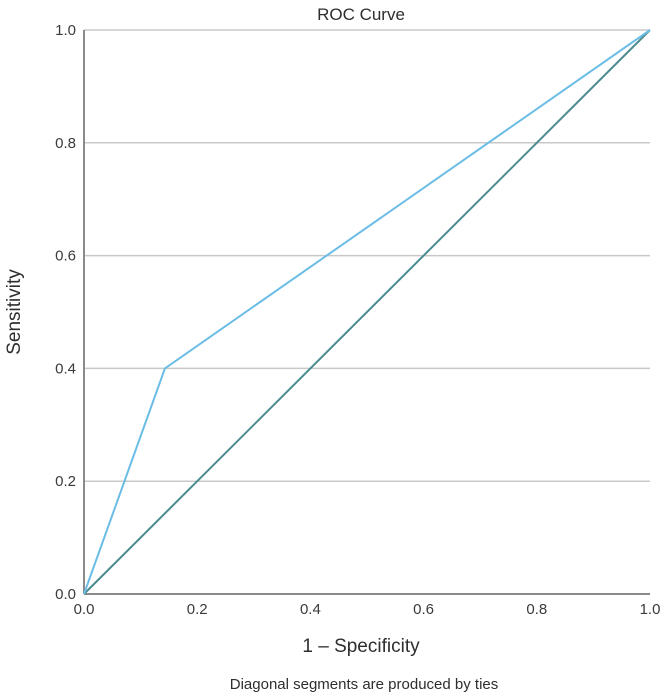 The image size is (666, 698). I want to click on y-axis-title: Sensitivity, so click(14, 312).